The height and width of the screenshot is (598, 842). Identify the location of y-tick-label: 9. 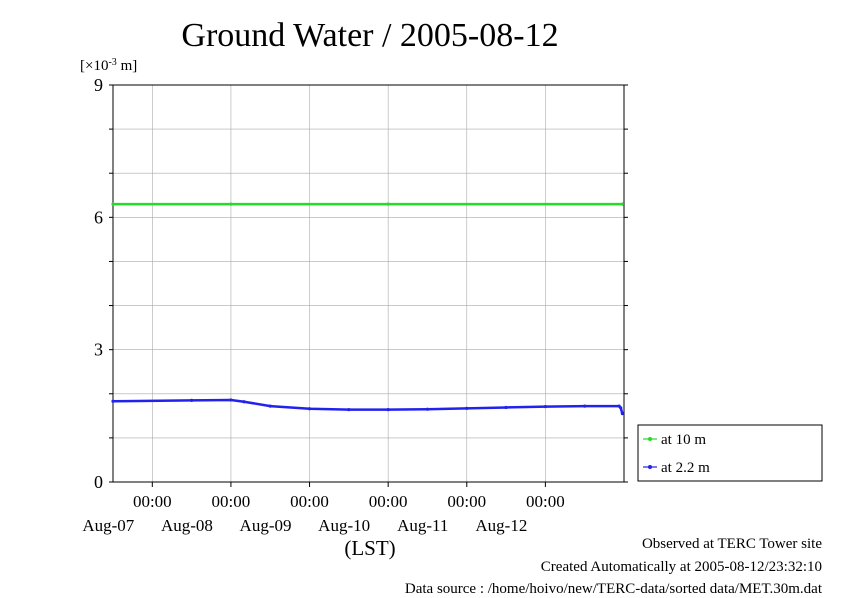
(98, 85).